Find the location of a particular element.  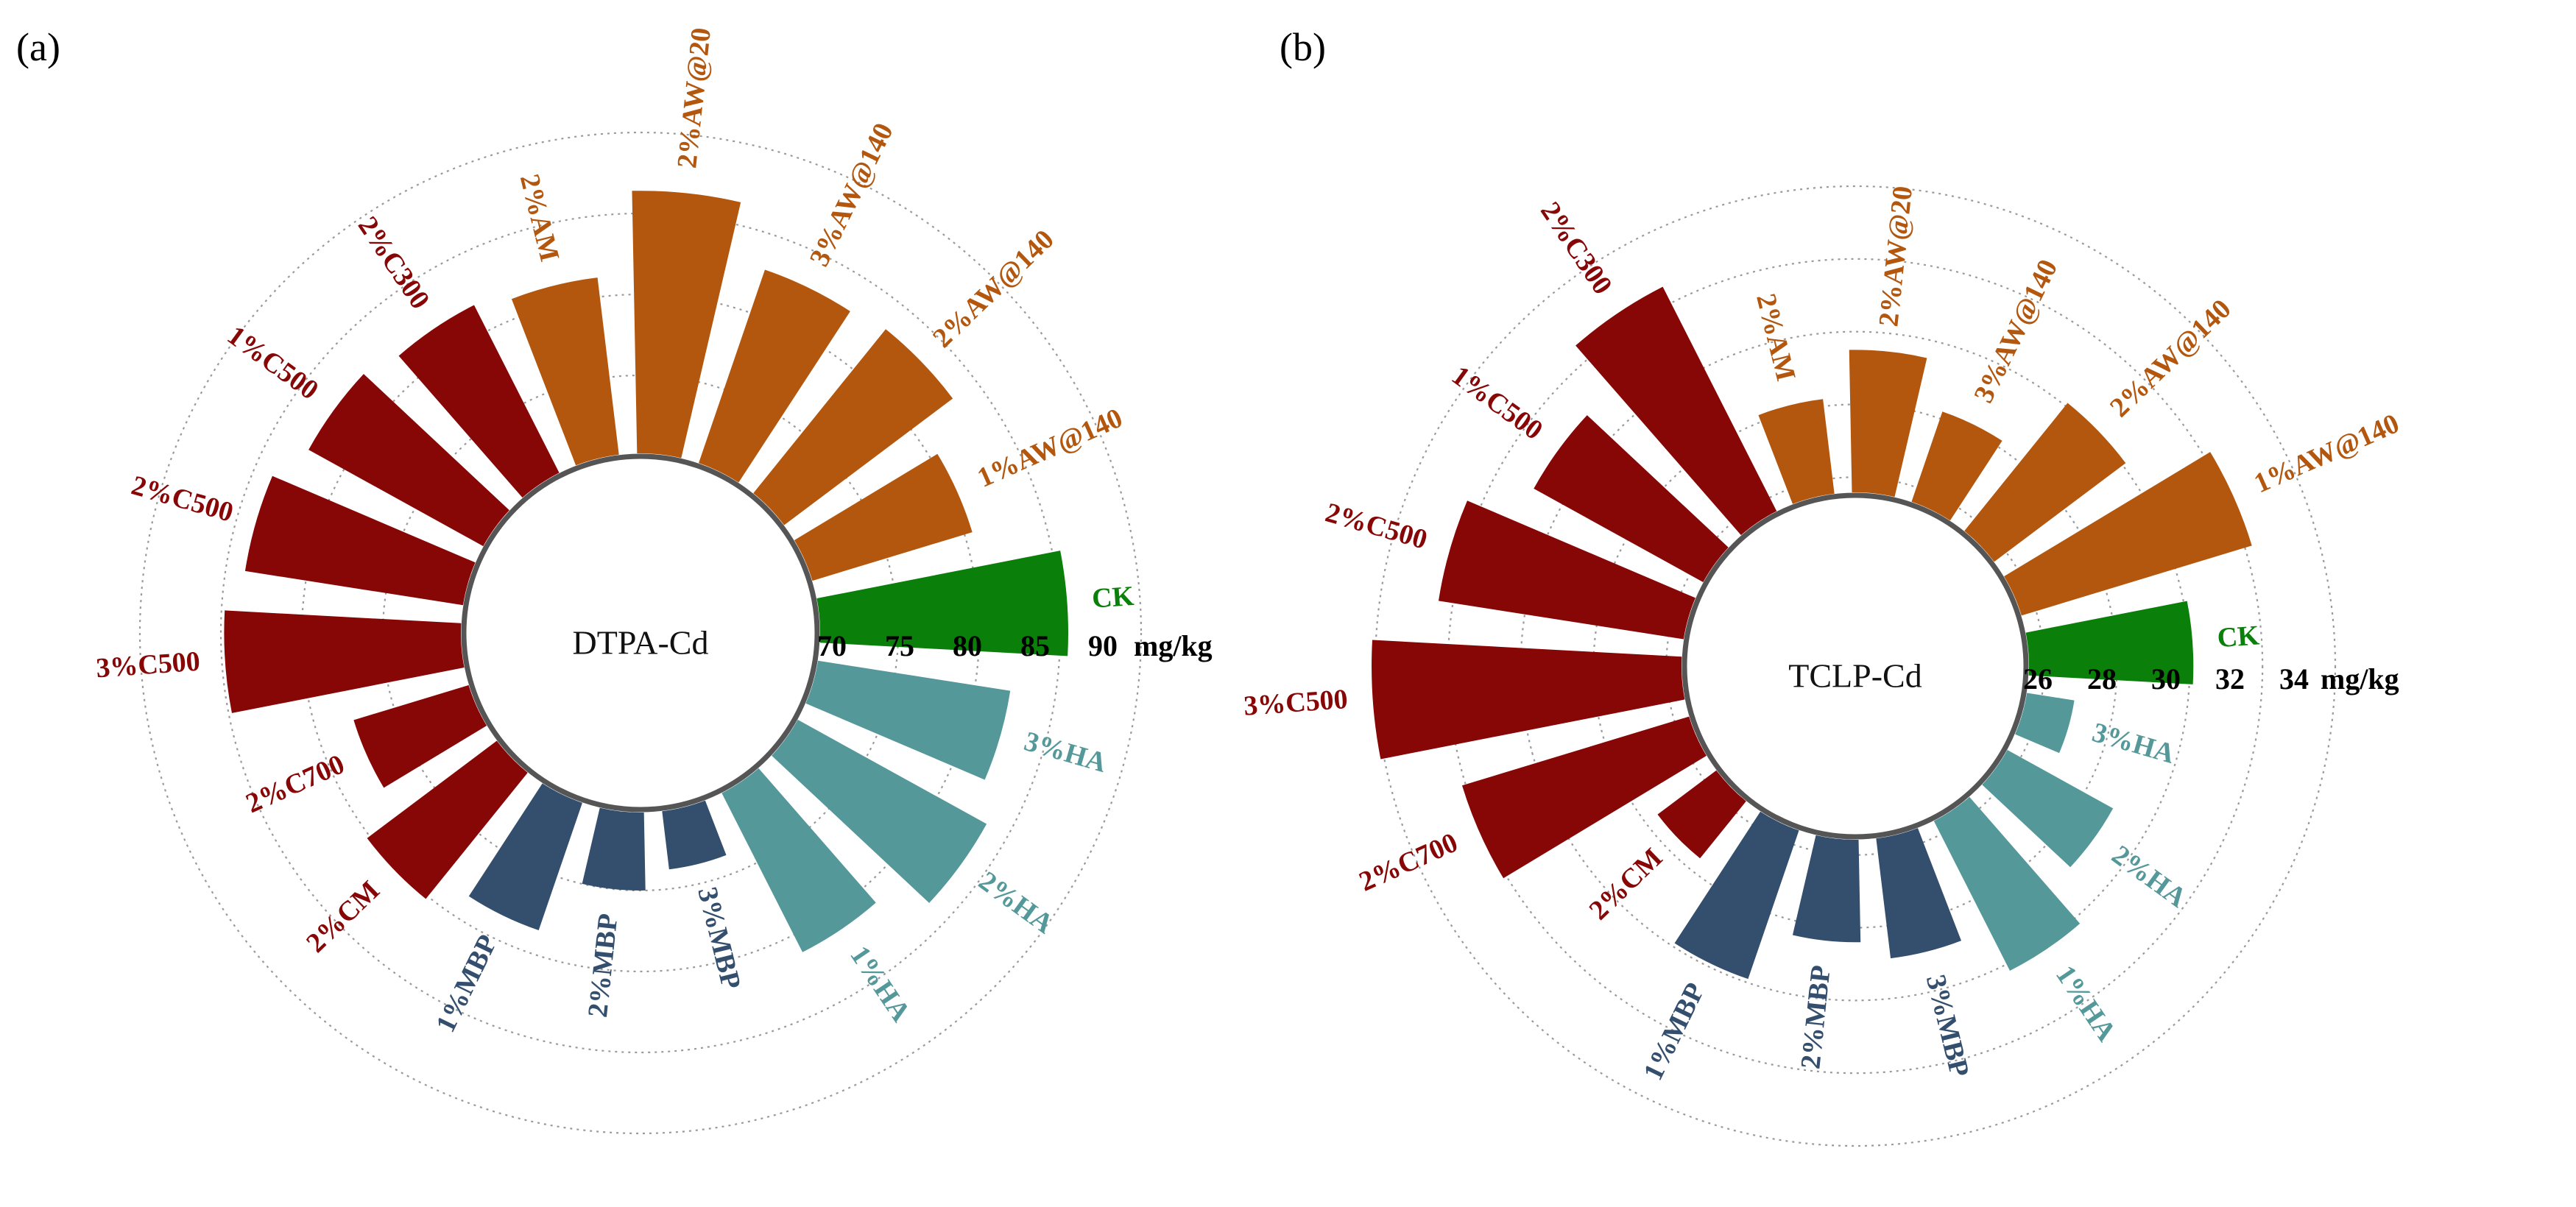

panel-a-label-1-aw-140: 1%AW@140 is located at coordinates (1049, 448).